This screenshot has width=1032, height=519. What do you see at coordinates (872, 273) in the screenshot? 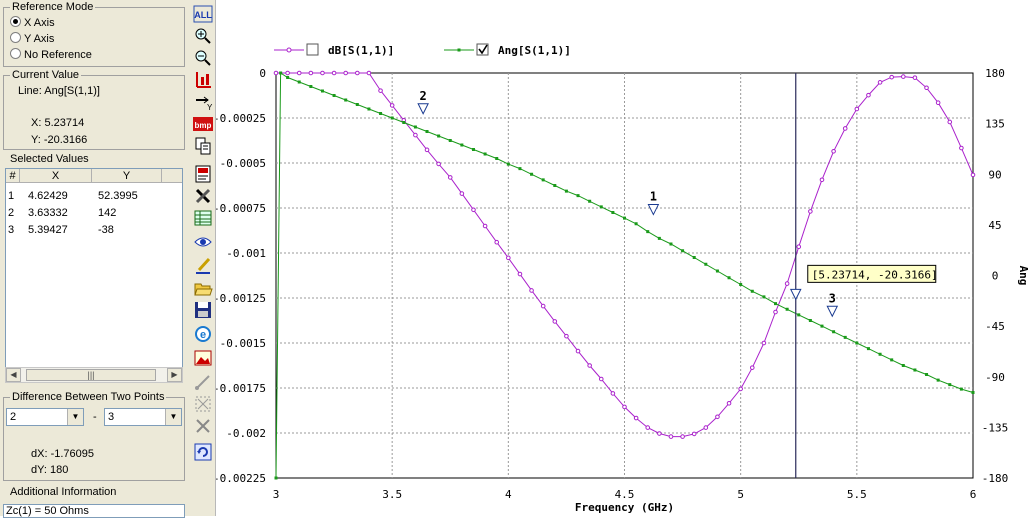
I see `cursor-tooltip` at bounding box center [872, 273].